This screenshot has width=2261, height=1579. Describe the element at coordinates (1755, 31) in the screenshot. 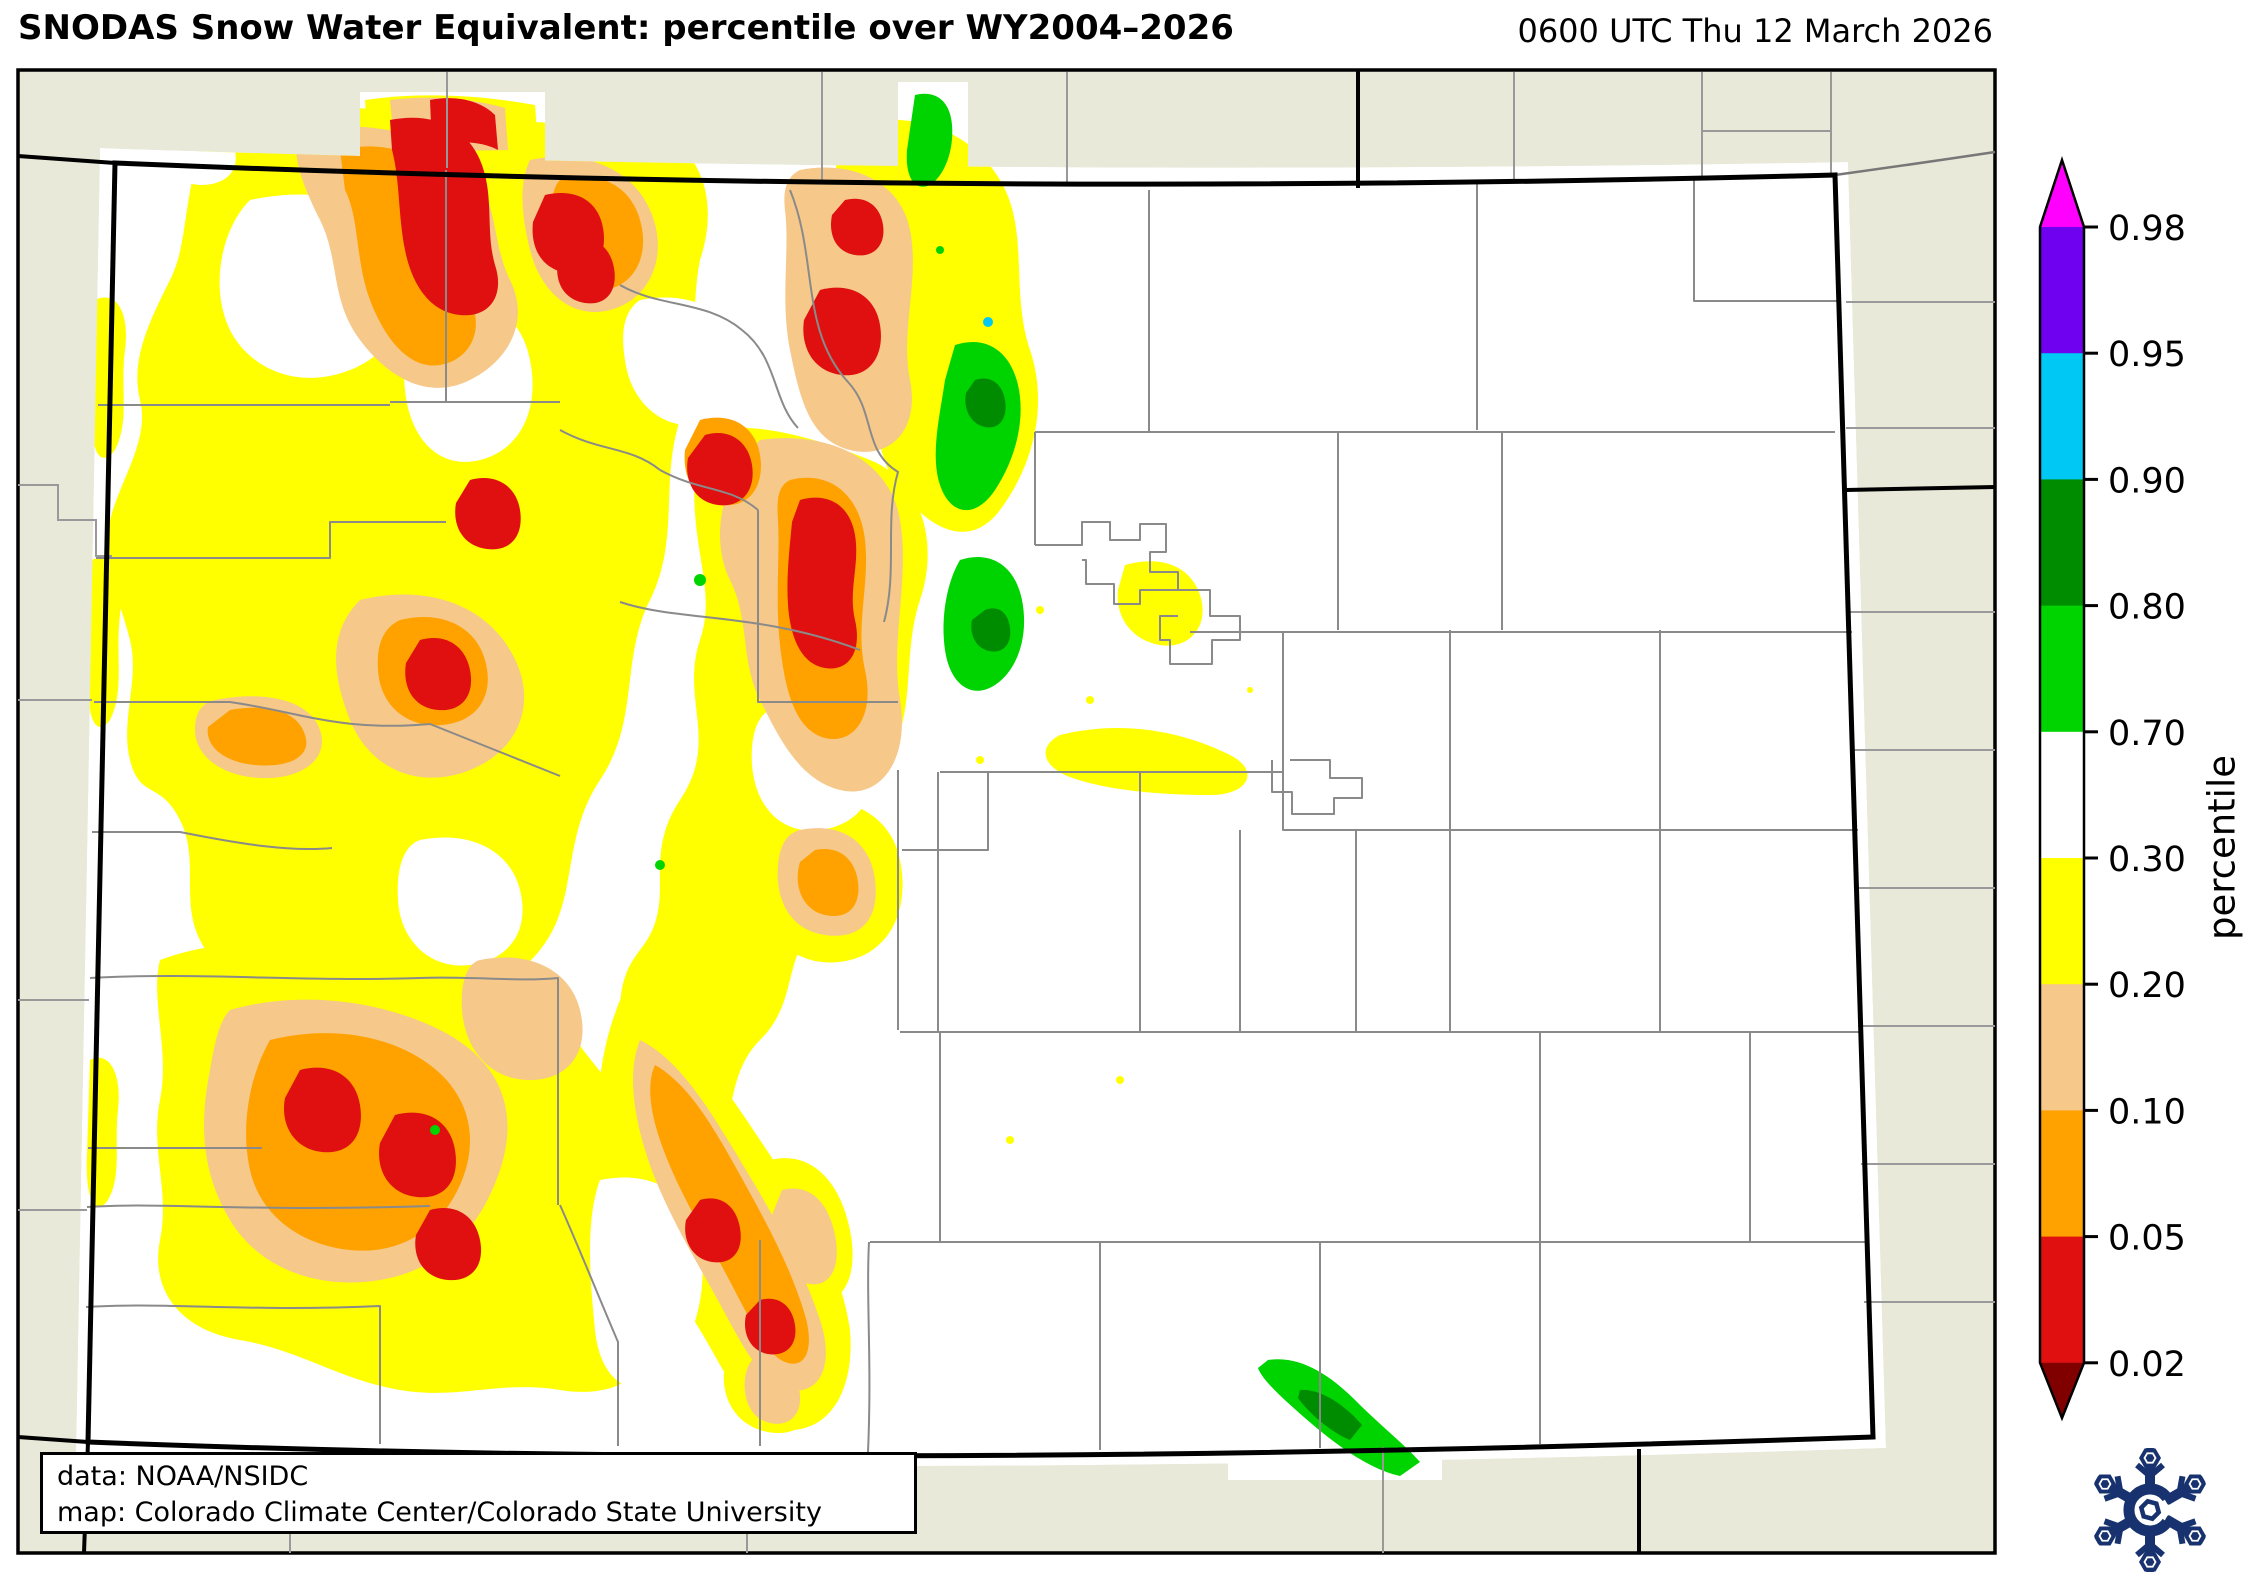

I see `timestamp: 0600 UTC Thu 12 March 2026` at that location.